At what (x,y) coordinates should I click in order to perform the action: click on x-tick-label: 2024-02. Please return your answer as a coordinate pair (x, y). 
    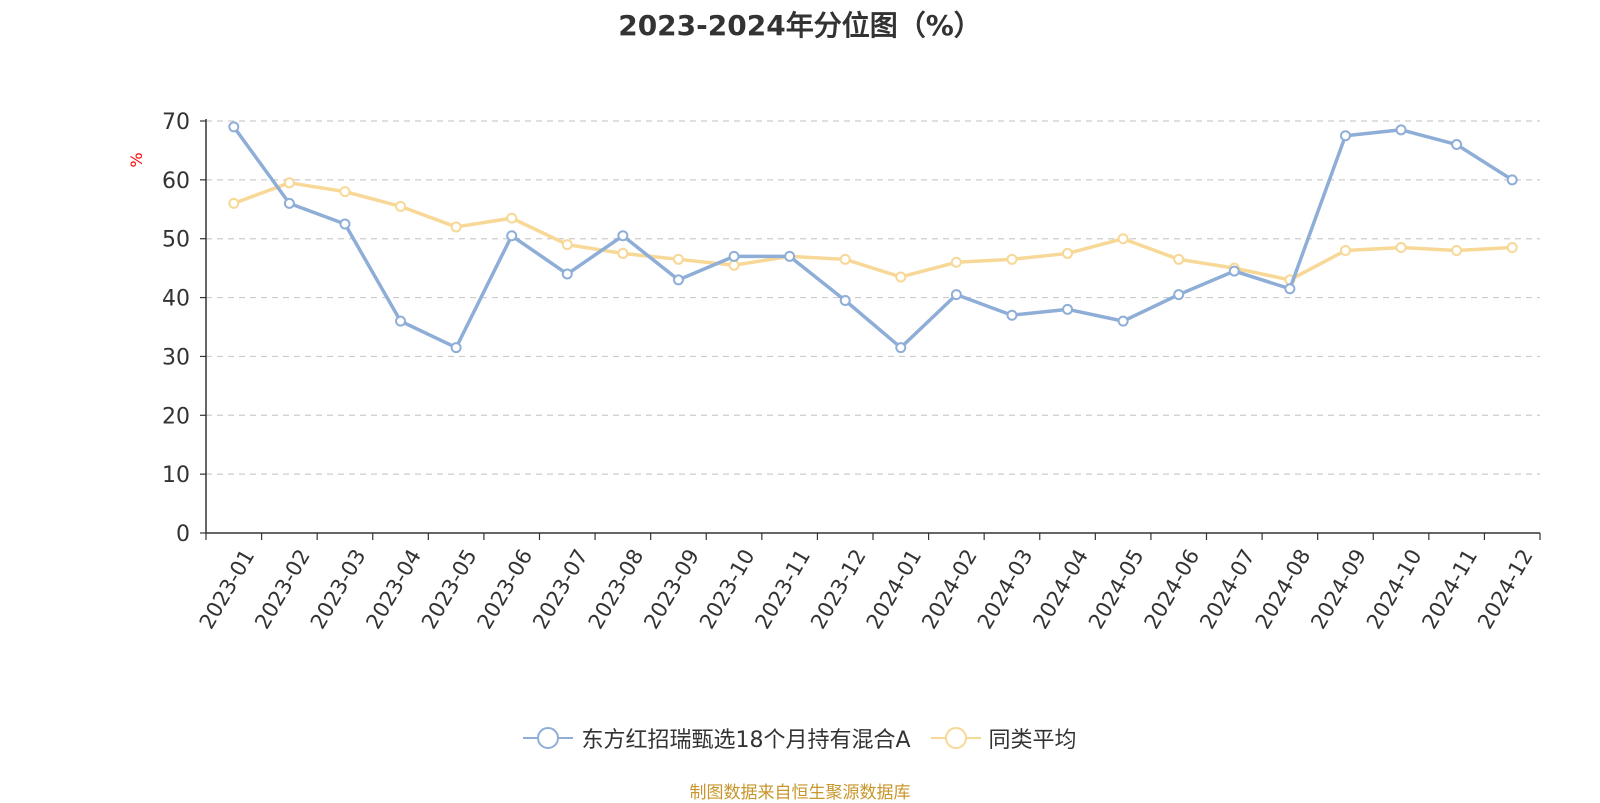
    Looking at the image, I should click on (949, 589).